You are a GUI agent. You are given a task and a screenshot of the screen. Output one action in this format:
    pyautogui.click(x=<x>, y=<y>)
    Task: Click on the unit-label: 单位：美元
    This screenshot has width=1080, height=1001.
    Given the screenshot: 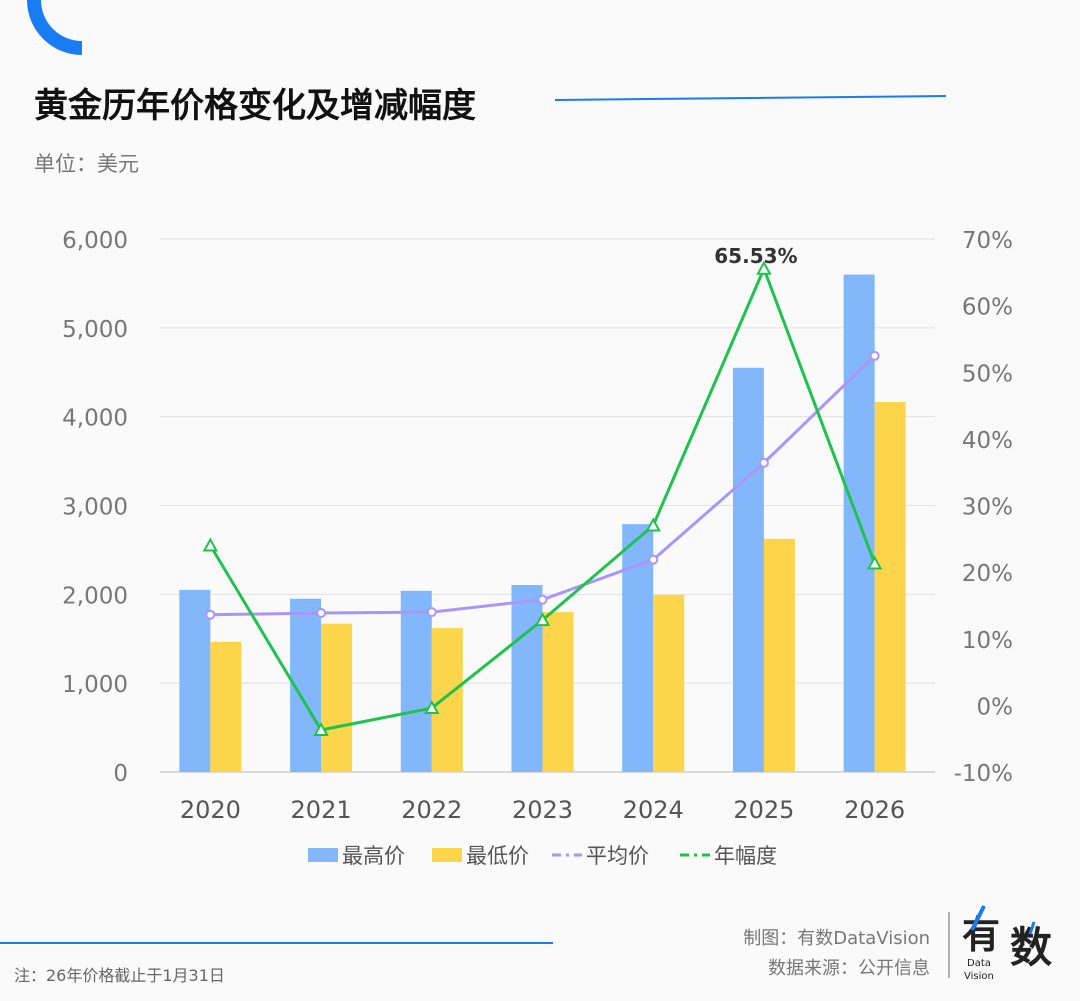 What is the action you would take?
    pyautogui.click(x=86, y=164)
    